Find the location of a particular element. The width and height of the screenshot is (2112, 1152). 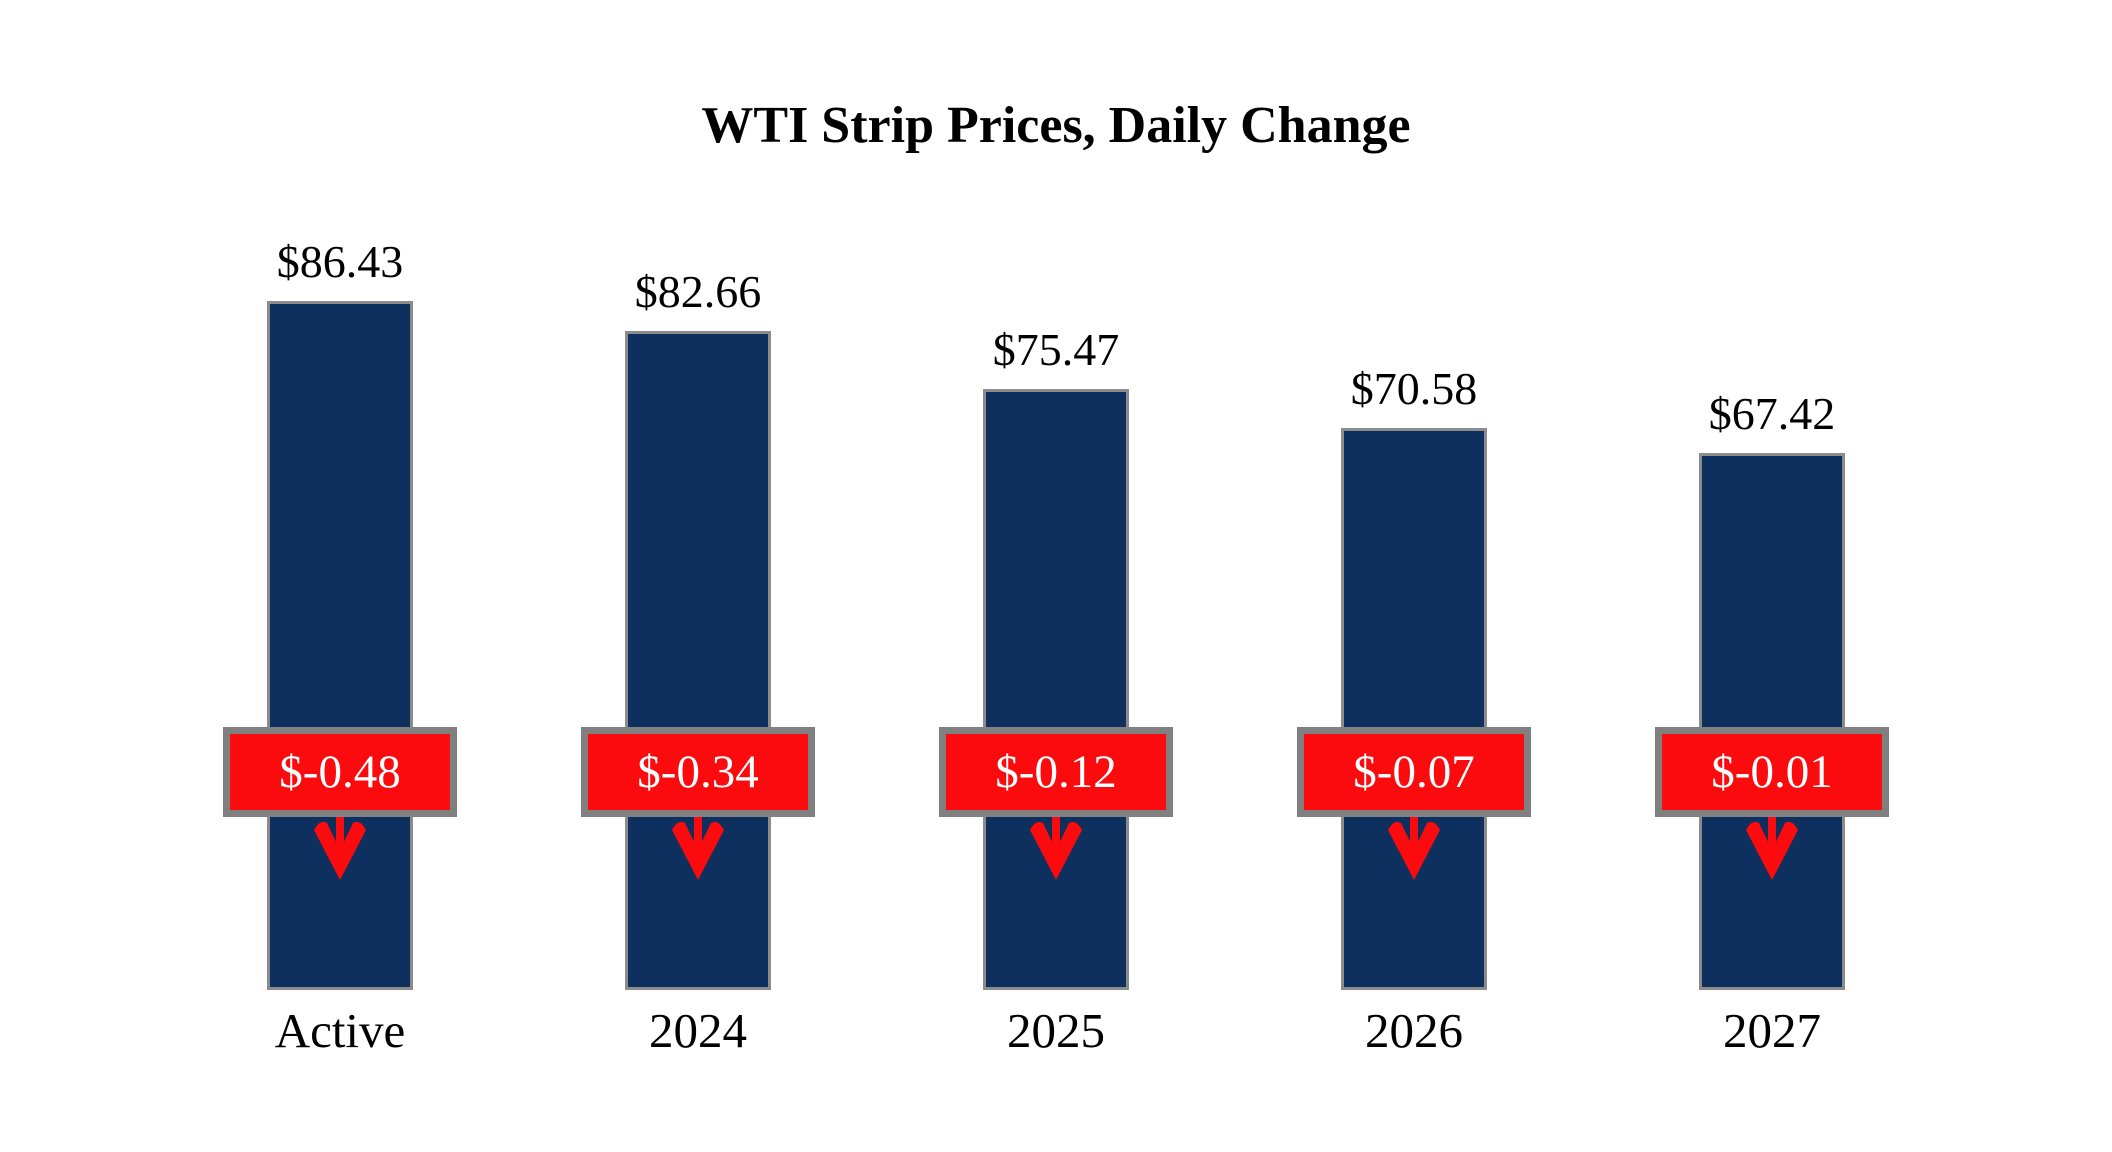

bar-value-label: $82.66 is located at coordinates (698, 292).